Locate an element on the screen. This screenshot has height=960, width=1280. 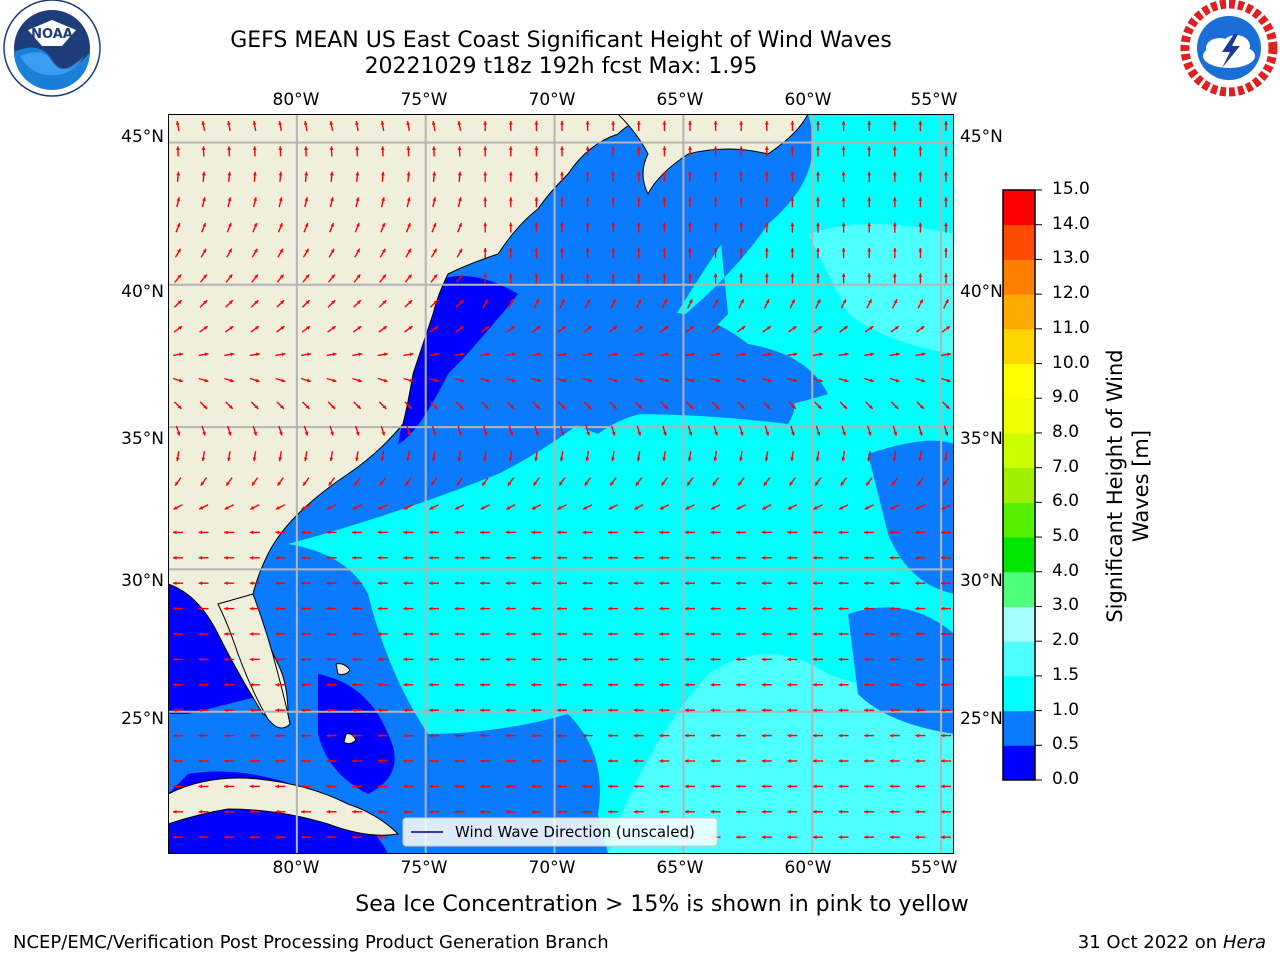
colorbar-tick-label: 11.0 is located at coordinates (1071, 327).